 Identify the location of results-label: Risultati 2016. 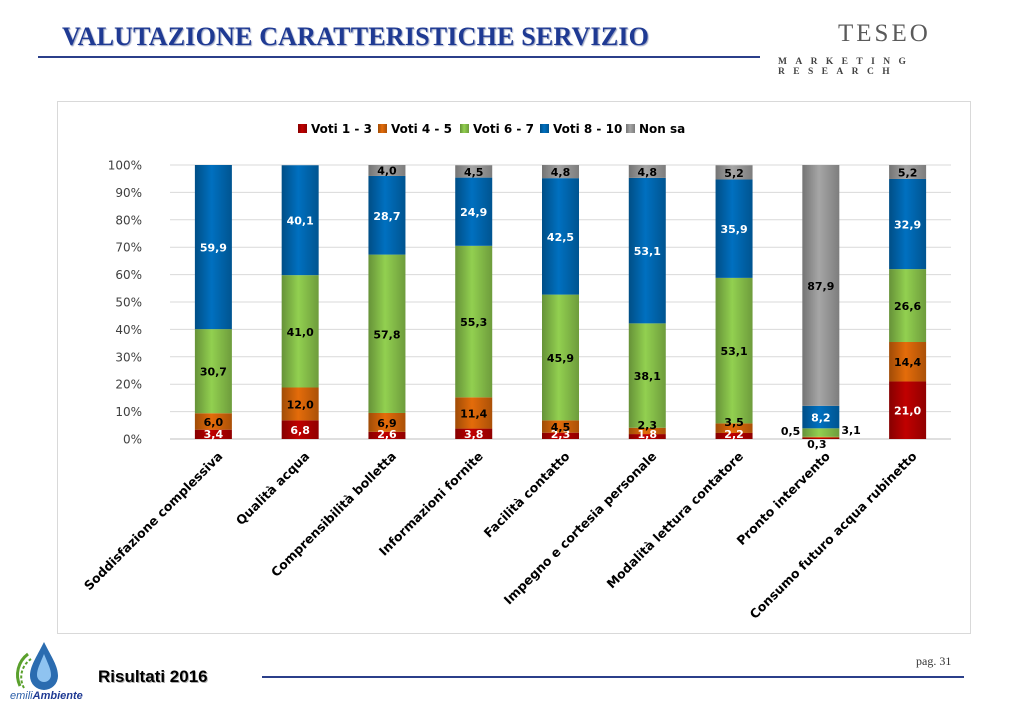
(153, 676).